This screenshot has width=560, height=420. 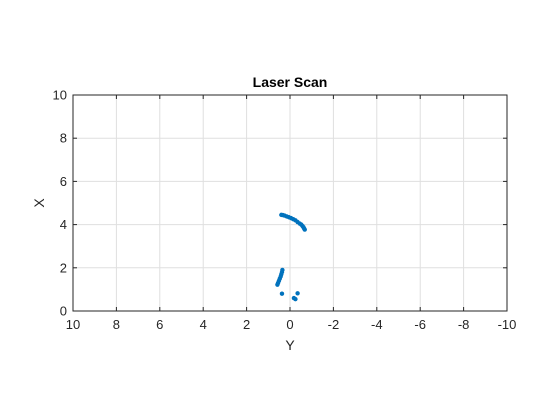 I want to click on x-tick-label: 6, so click(x=159, y=324).